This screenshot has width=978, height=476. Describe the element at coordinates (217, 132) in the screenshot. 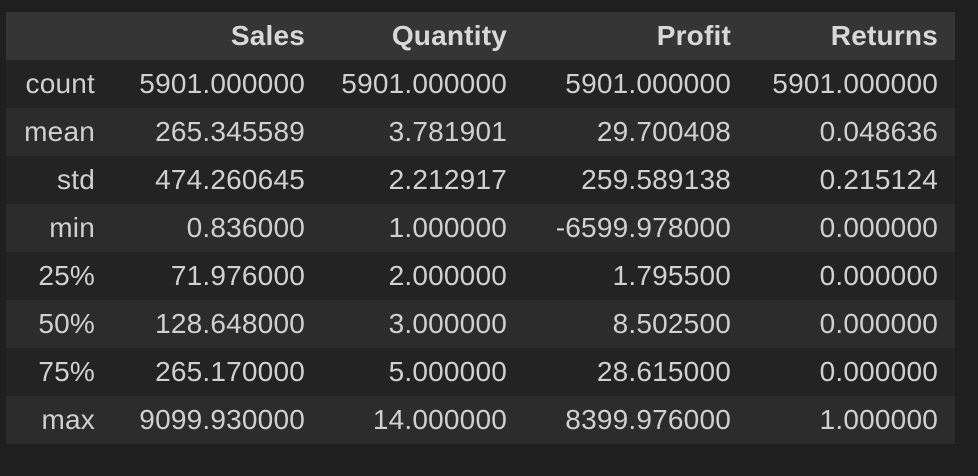

I see `stat-cell: 265.345589` at that location.